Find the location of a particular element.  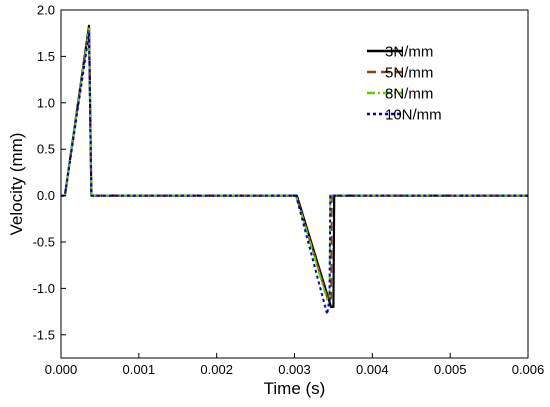

y-tick-label: 2.0 is located at coordinates (46, 10).